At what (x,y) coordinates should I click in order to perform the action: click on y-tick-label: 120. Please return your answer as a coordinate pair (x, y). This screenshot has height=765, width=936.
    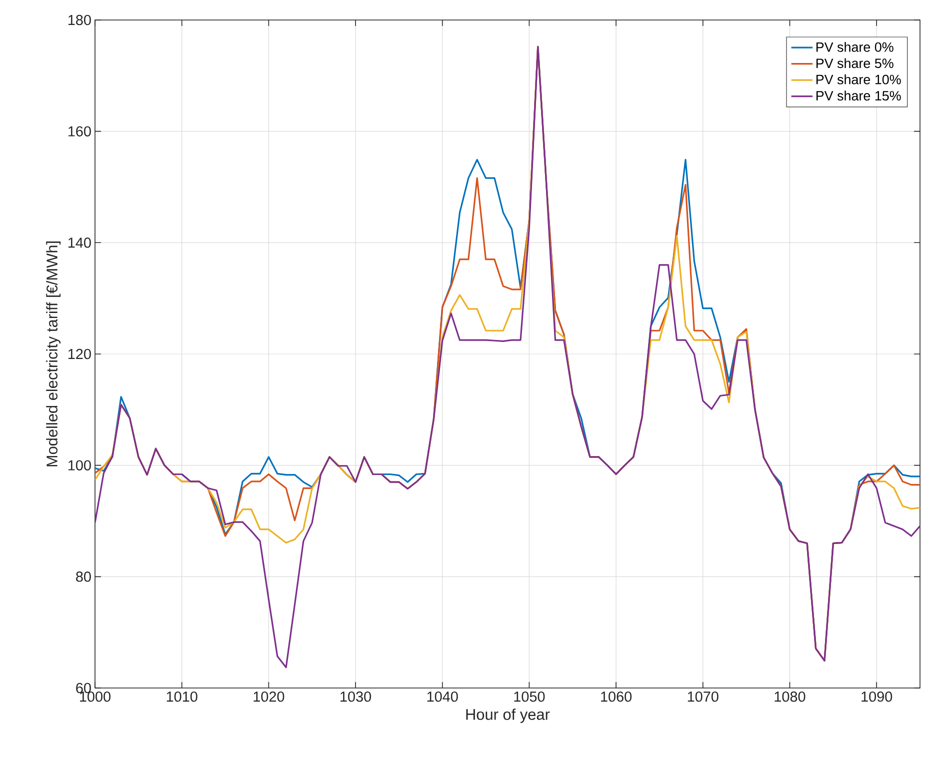
    Looking at the image, I should click on (79, 354).